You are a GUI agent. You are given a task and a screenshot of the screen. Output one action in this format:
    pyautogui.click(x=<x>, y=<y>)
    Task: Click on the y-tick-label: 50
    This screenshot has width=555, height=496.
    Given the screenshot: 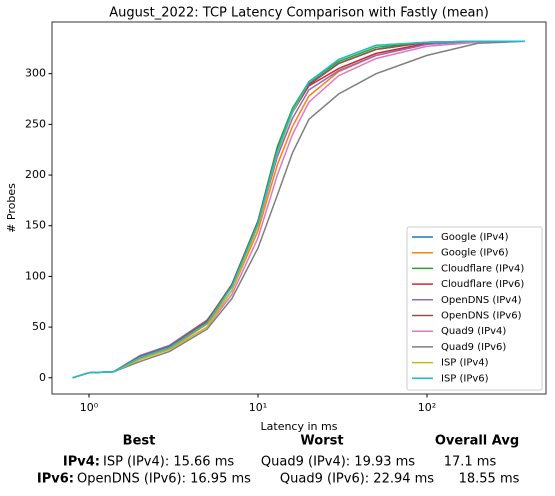 What is the action you would take?
    pyautogui.click(x=39, y=326)
    